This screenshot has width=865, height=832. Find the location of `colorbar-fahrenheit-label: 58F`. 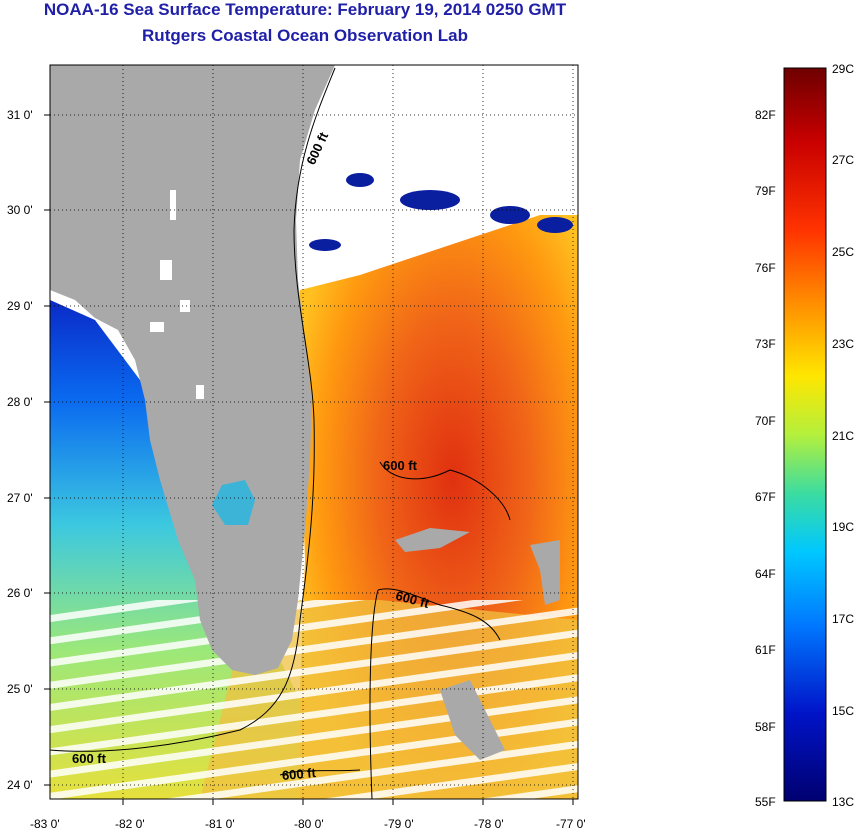

colorbar-fahrenheit-label: 58F is located at coordinates (765, 727).